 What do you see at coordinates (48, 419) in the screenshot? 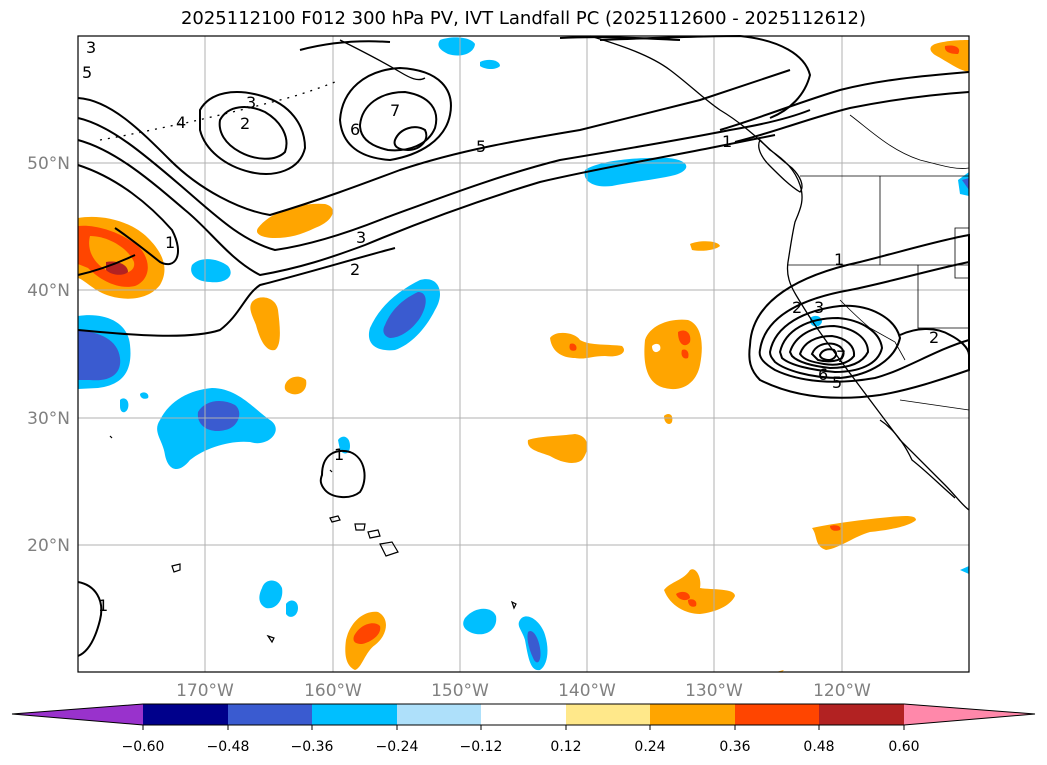
I see `lat-label: 30°N` at bounding box center [48, 419].